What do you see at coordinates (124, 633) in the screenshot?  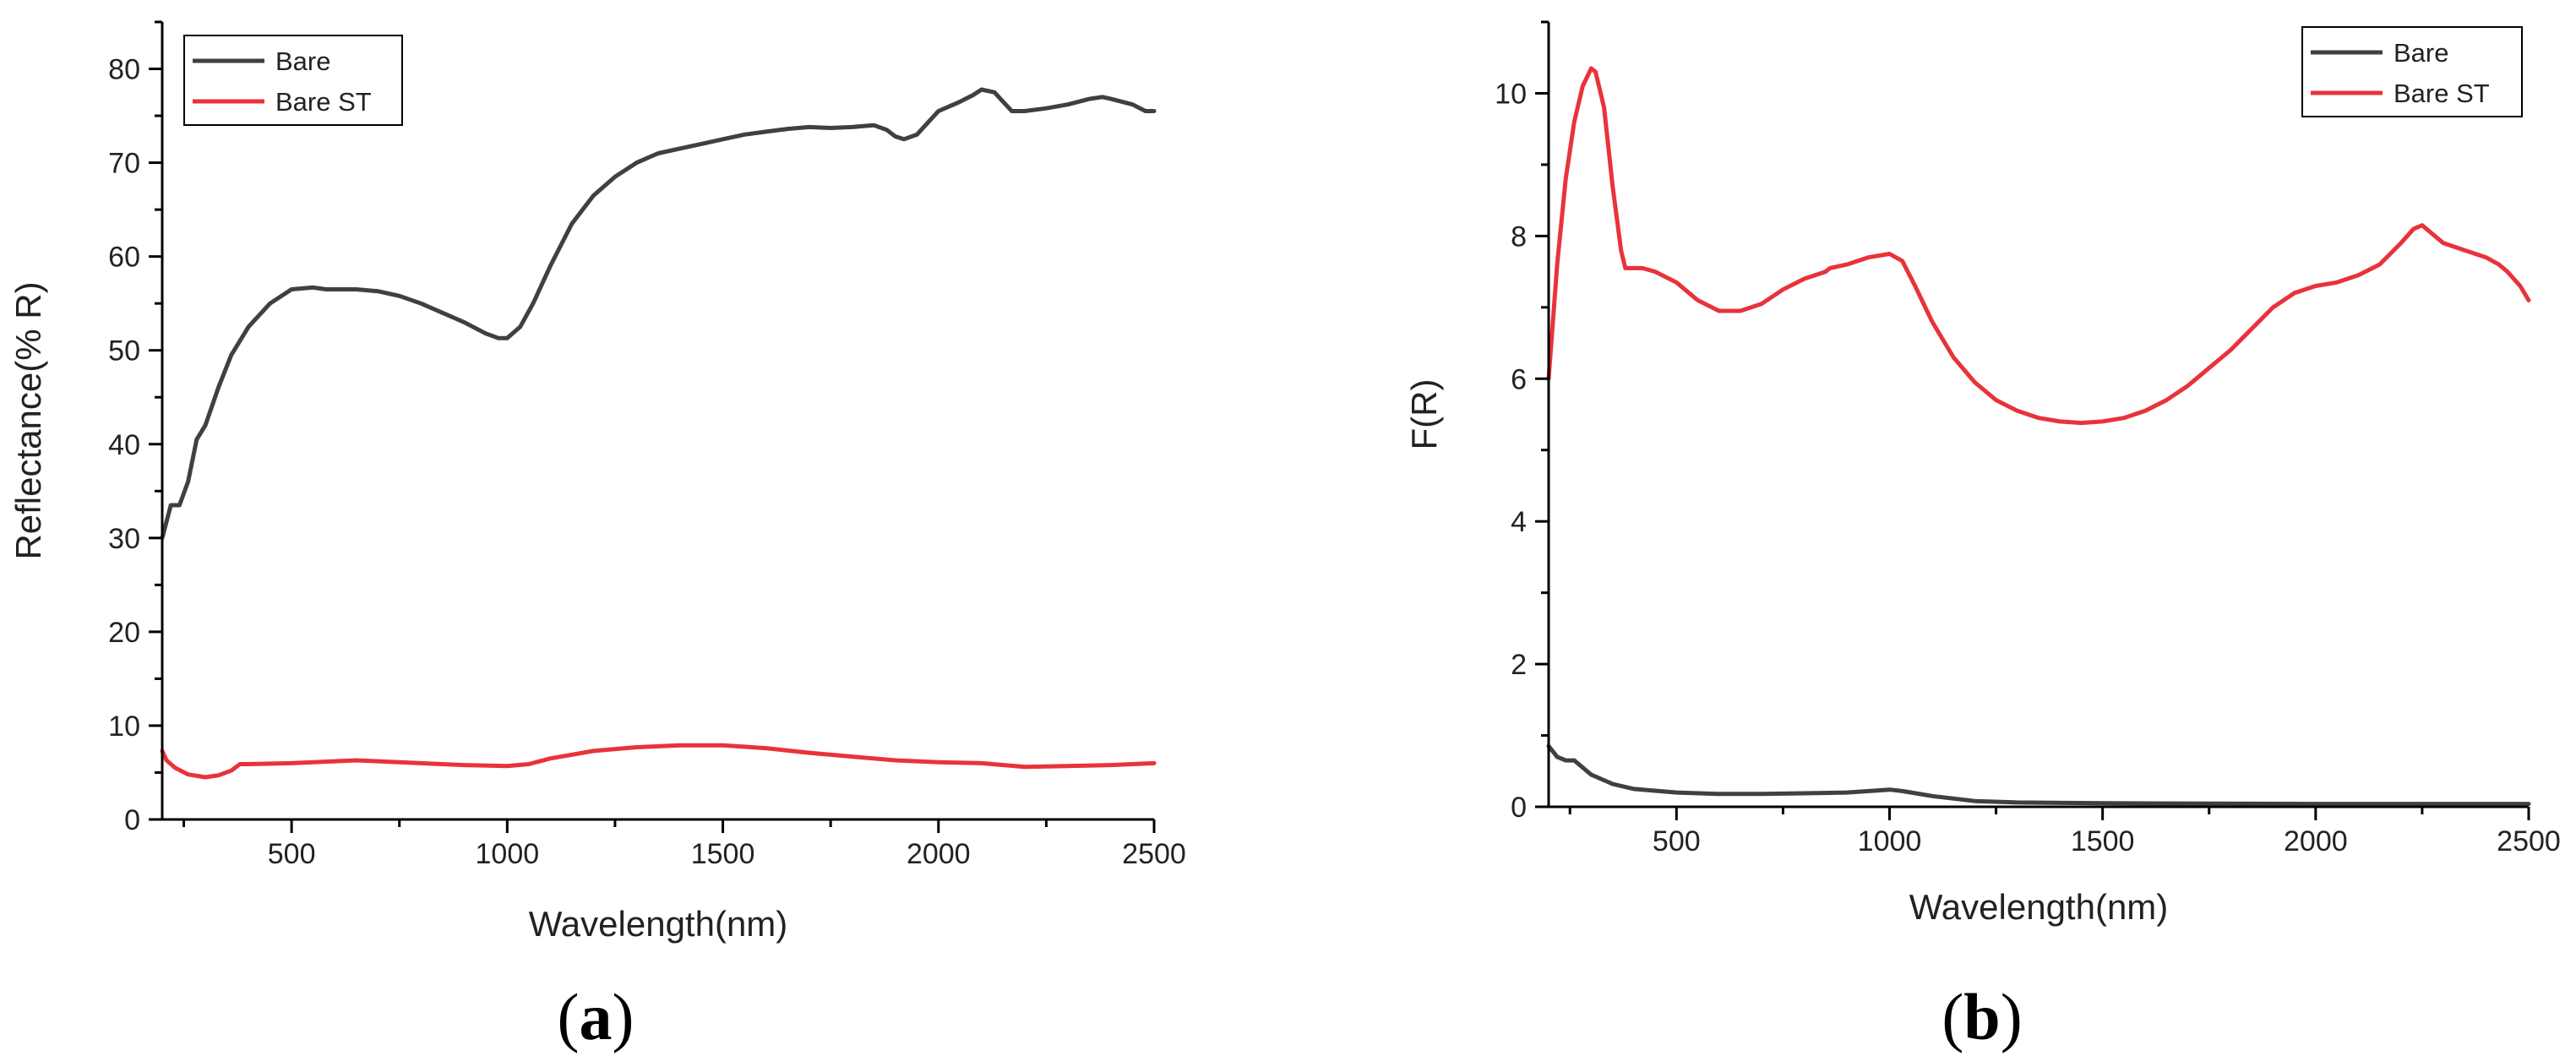 I see `y-tick-label: 20` at bounding box center [124, 633].